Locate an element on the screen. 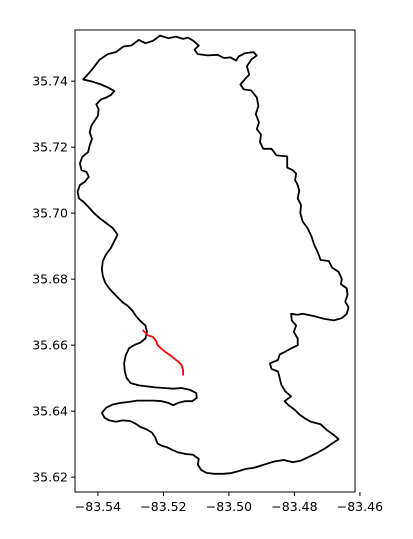 The image size is (413, 539). x-tick-label: −83.50 is located at coordinates (229, 506).